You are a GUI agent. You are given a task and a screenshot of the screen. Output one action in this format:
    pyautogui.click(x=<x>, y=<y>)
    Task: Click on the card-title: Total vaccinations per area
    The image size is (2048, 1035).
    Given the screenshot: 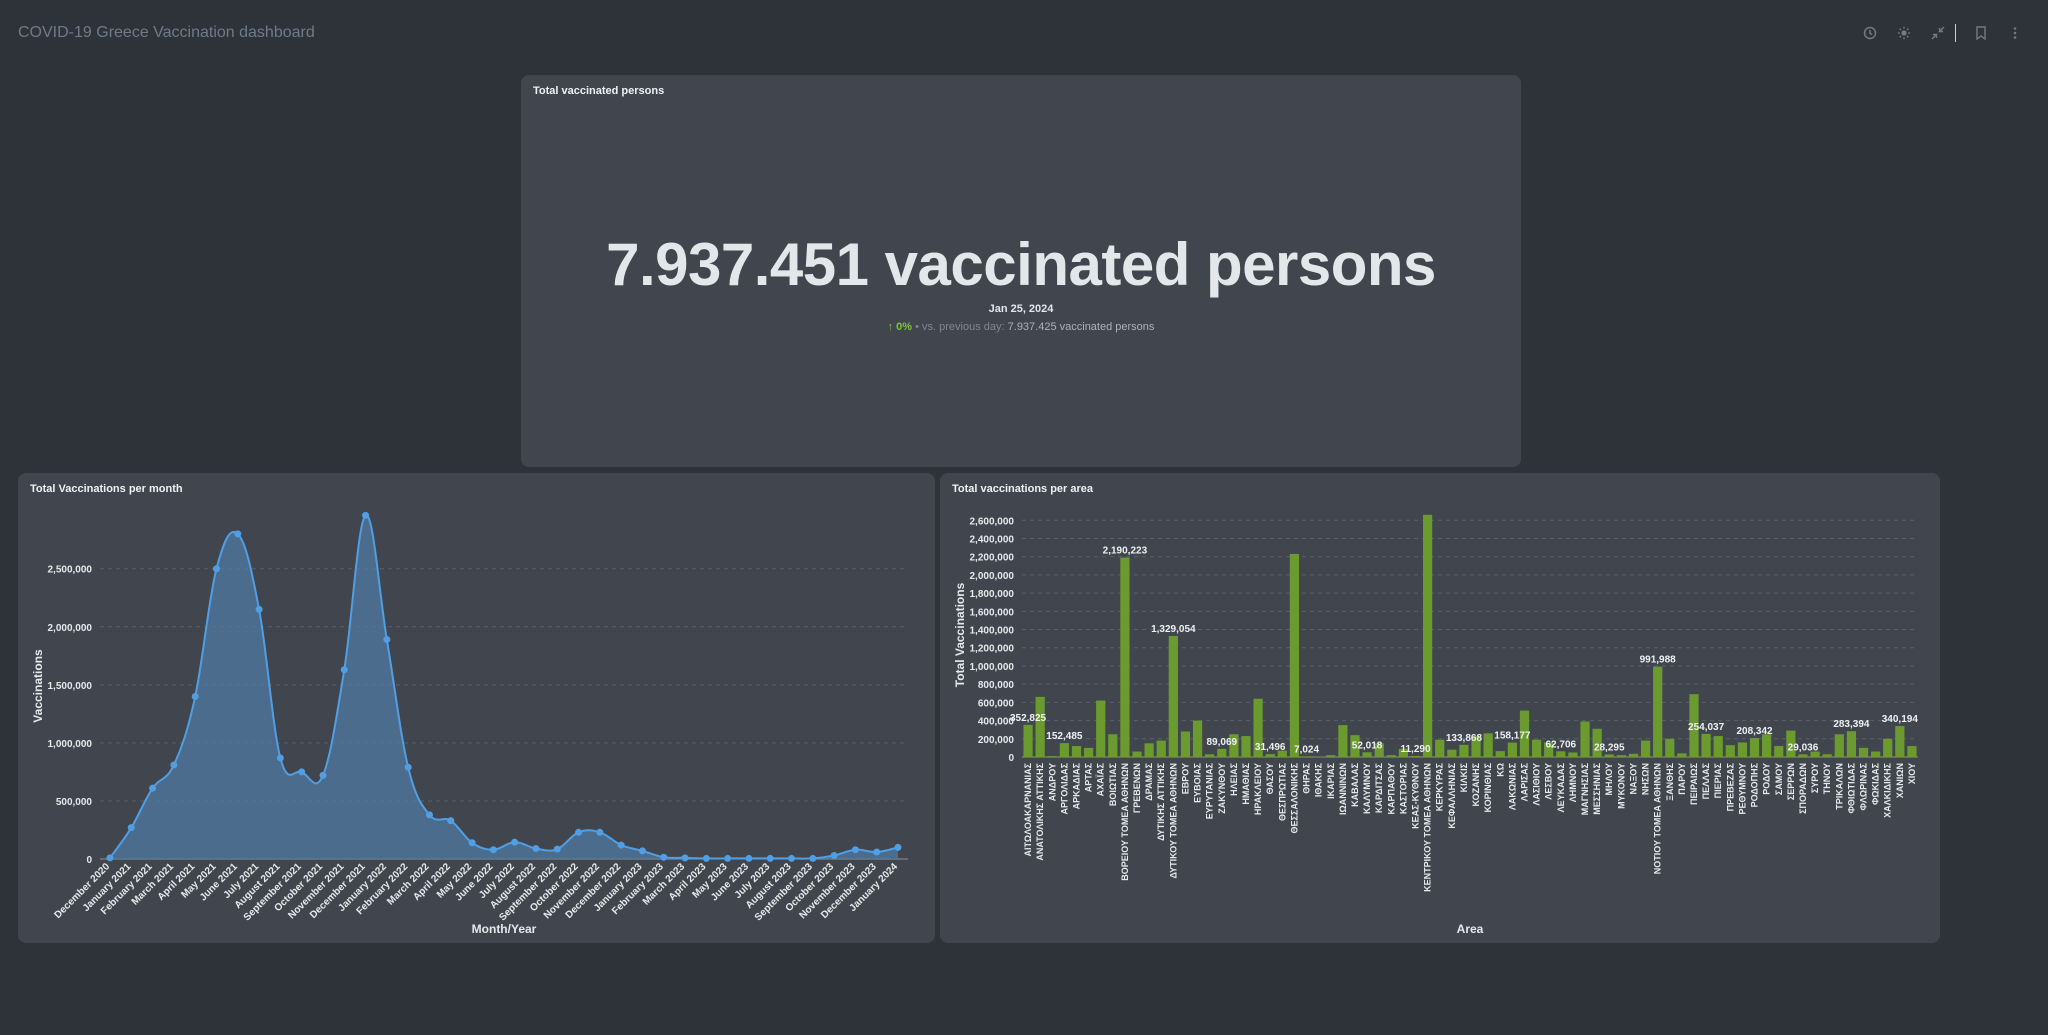 What is the action you would take?
    pyautogui.click(x=1023, y=489)
    